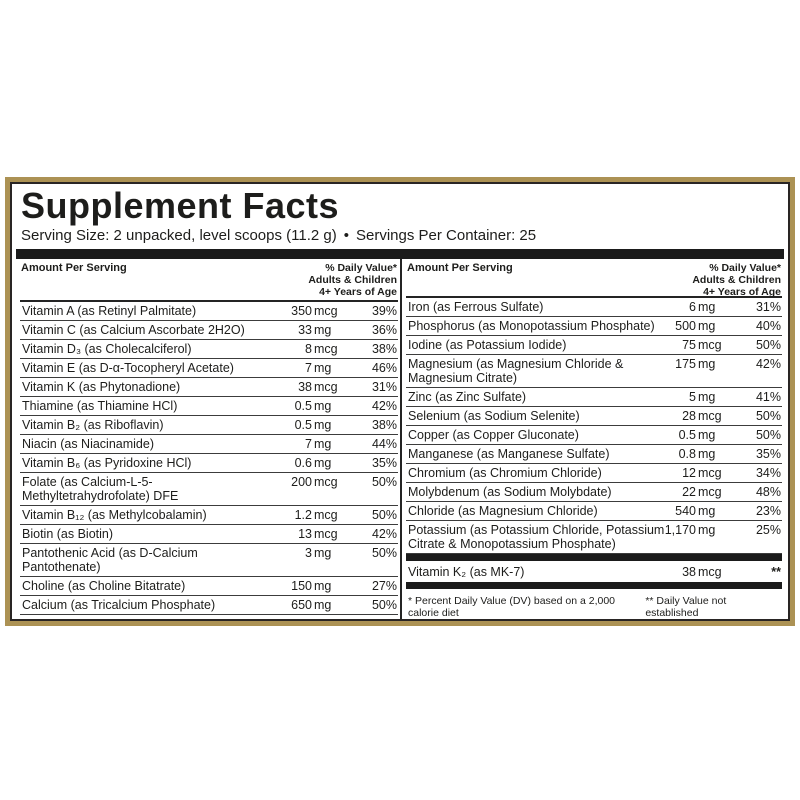 The image size is (800, 800). I want to click on nutrient-name: Vitamin D₃ (as Cholecalciferol), so click(107, 349).